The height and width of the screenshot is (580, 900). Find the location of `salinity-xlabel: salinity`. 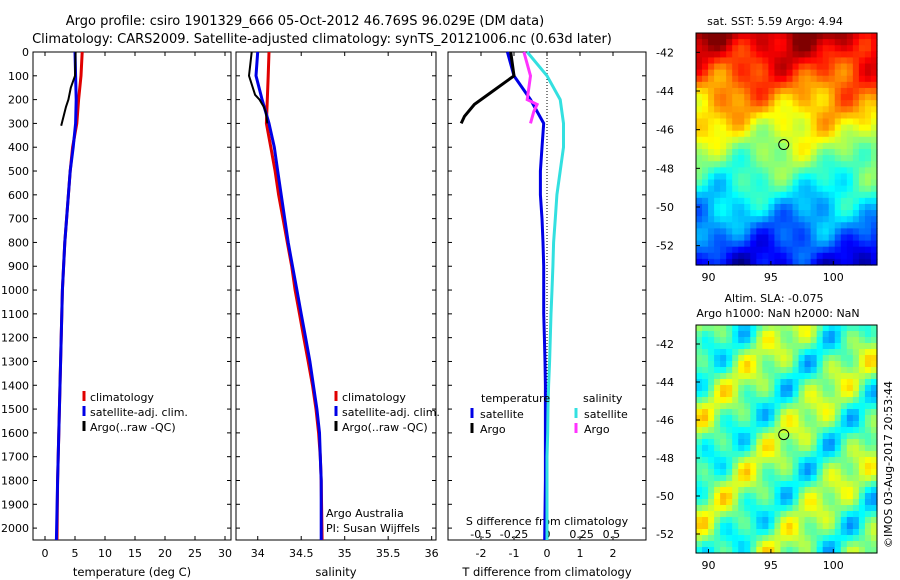

salinity-xlabel: salinity is located at coordinates (335, 572).